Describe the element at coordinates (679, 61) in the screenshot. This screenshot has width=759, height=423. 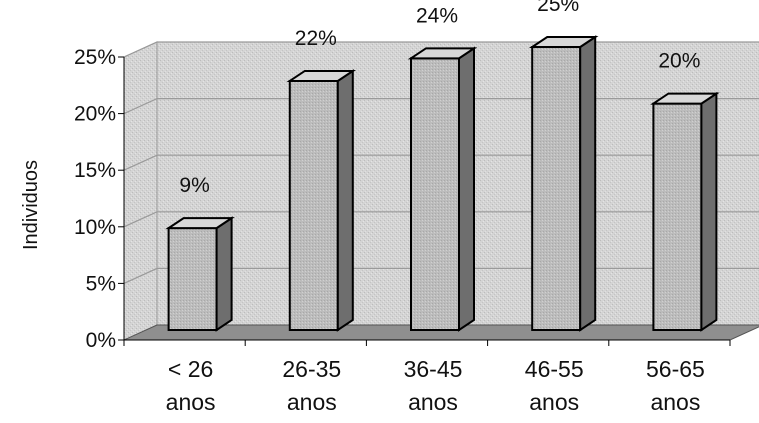
I see `data-label: 20%` at that location.